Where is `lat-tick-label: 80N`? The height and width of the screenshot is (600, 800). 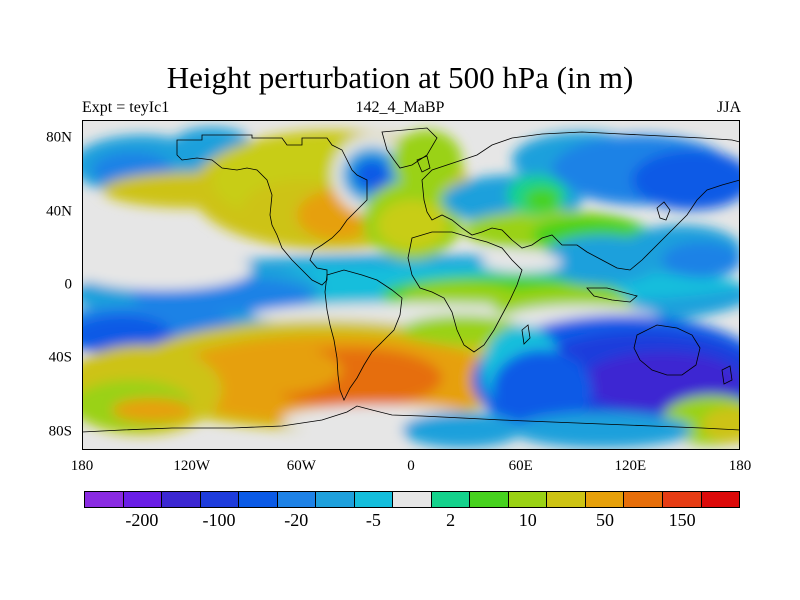
lat-tick-label: 80N is located at coordinates (59, 137).